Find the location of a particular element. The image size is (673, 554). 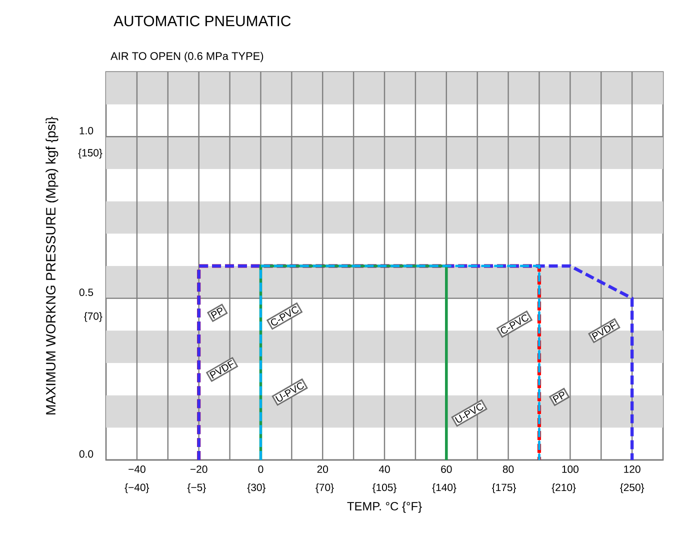

chart-title: AUTOMATIC PNEUMATIC is located at coordinates (202, 21).